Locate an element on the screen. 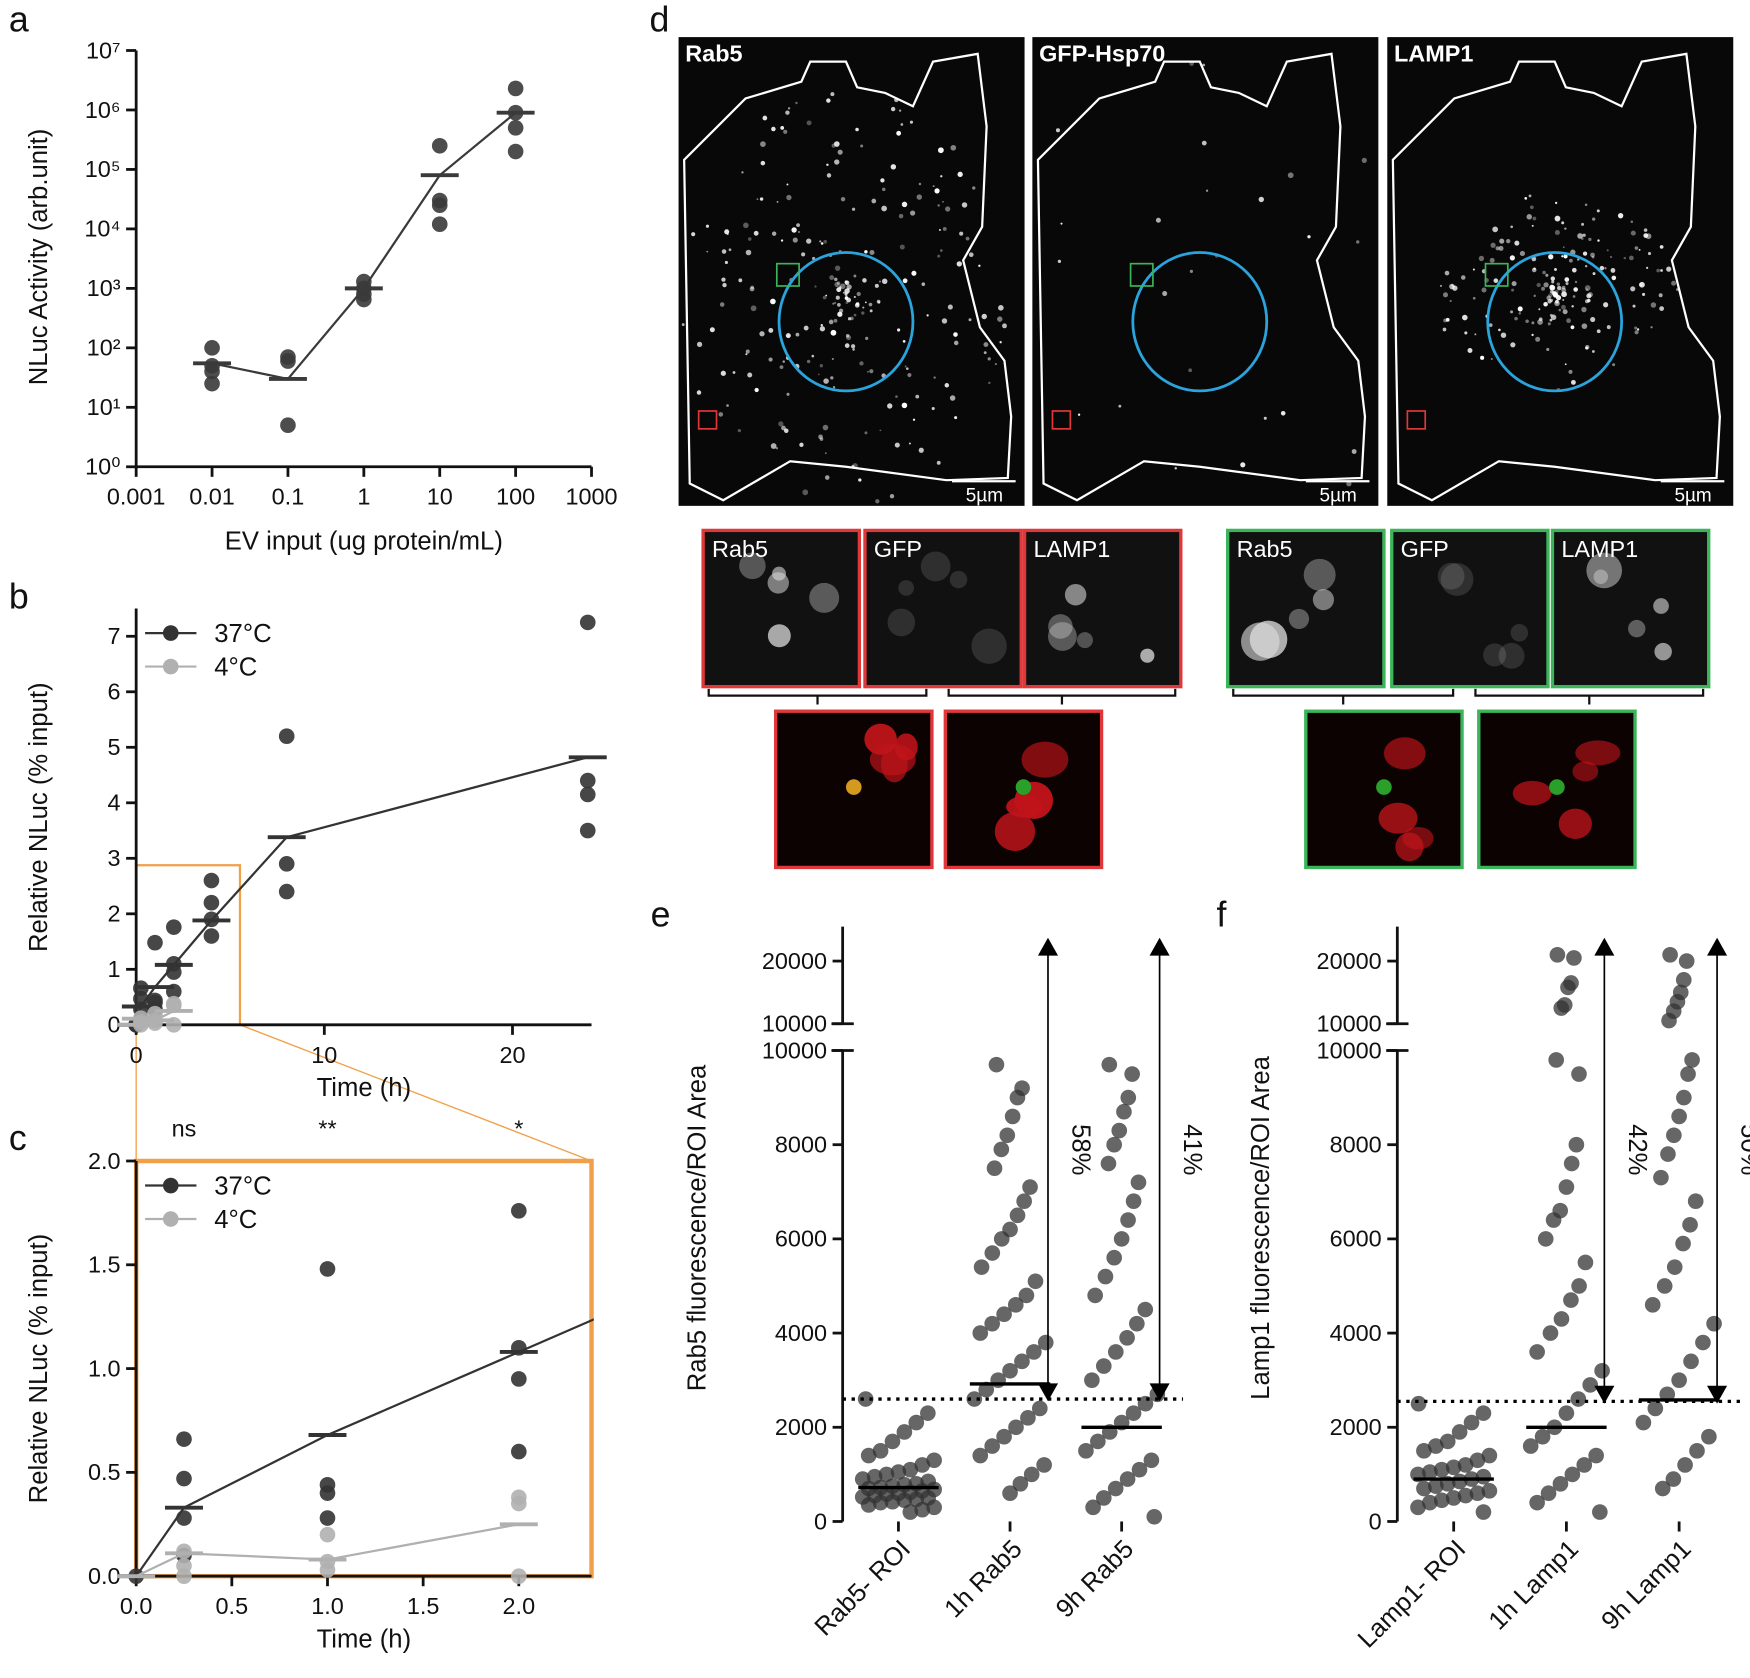 Image resolution: width=1750 pixels, height=1678 pixels. legend-label: 4°C is located at coordinates (235, 667).